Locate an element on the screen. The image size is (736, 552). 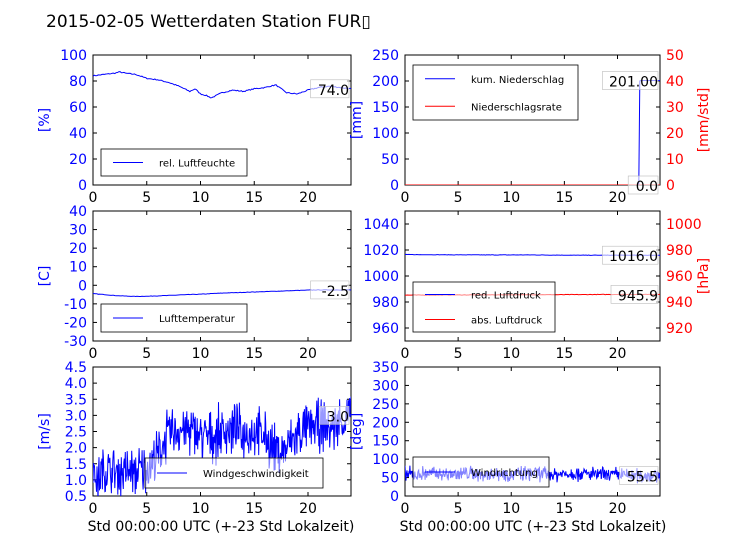
series-line-rel-luftfeuchte is located at coordinates (222, 85).